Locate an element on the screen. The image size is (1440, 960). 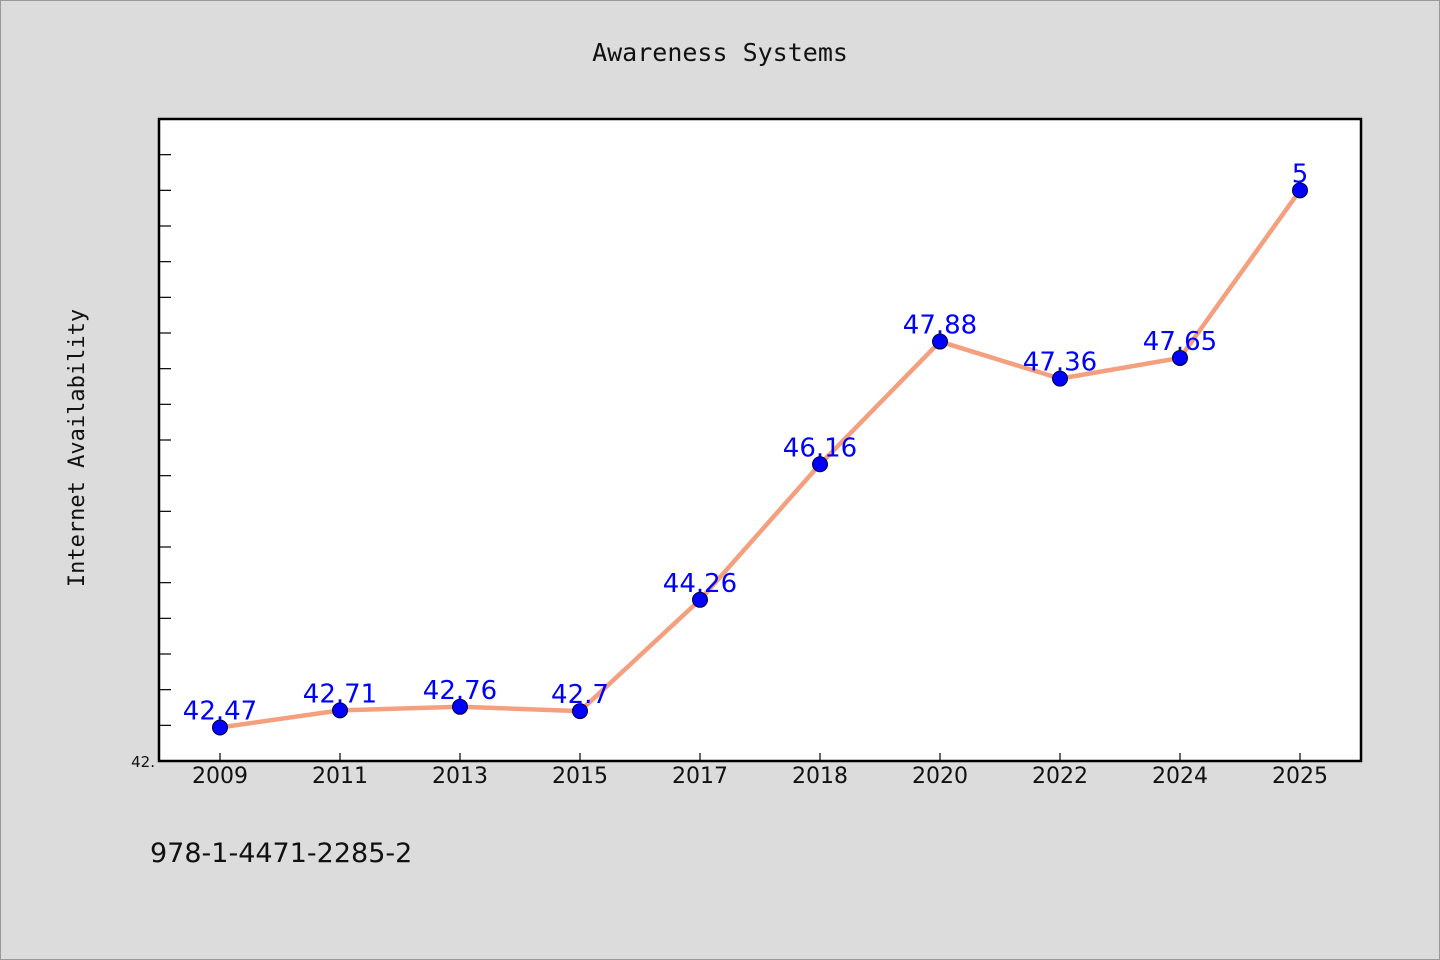
data-label: 42.7 is located at coordinates (580, 695).